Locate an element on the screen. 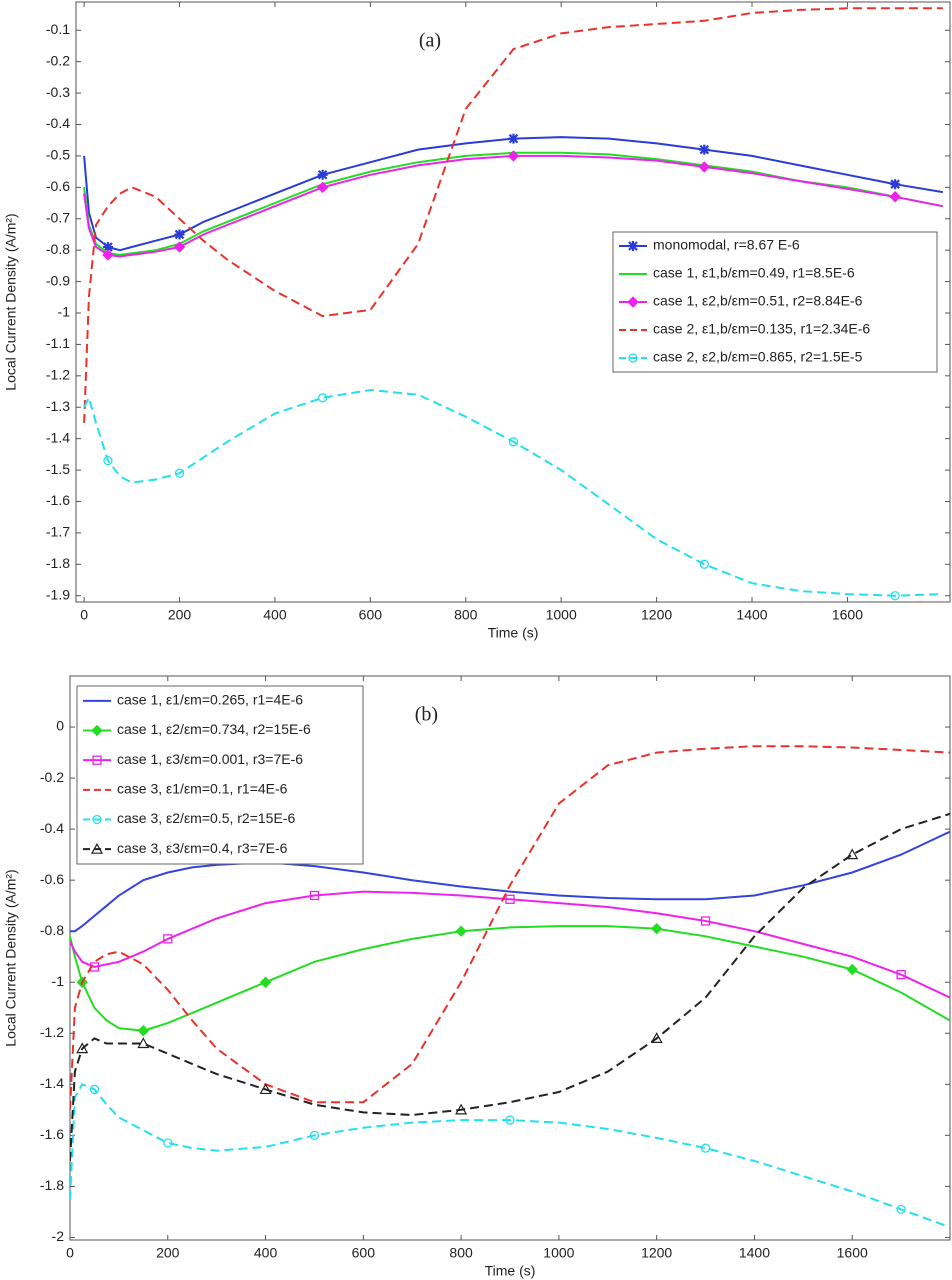  y-tick-label: -2 is located at coordinates (58, 1236).